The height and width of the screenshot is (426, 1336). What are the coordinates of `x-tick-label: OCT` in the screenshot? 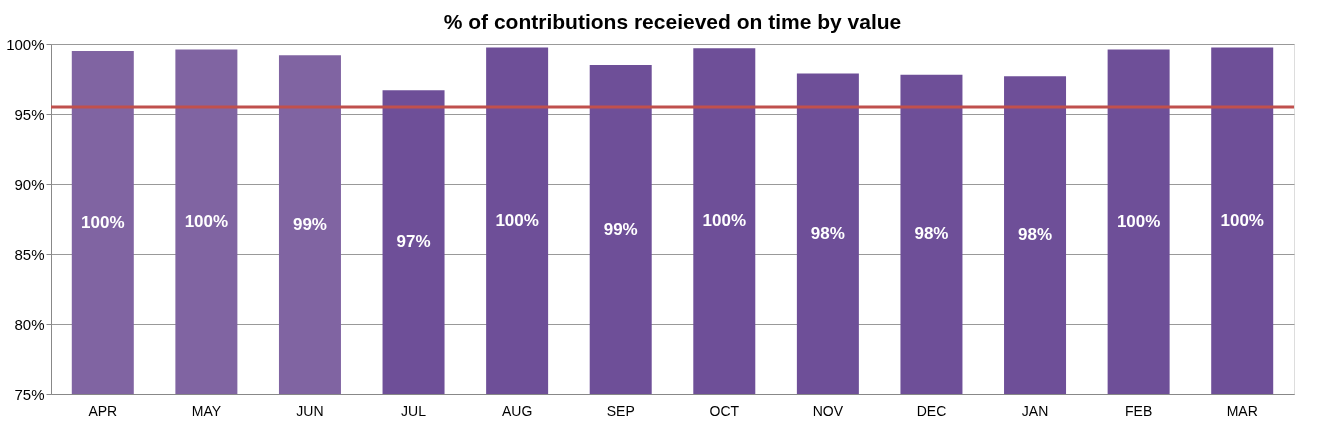 It's located at (724, 410).